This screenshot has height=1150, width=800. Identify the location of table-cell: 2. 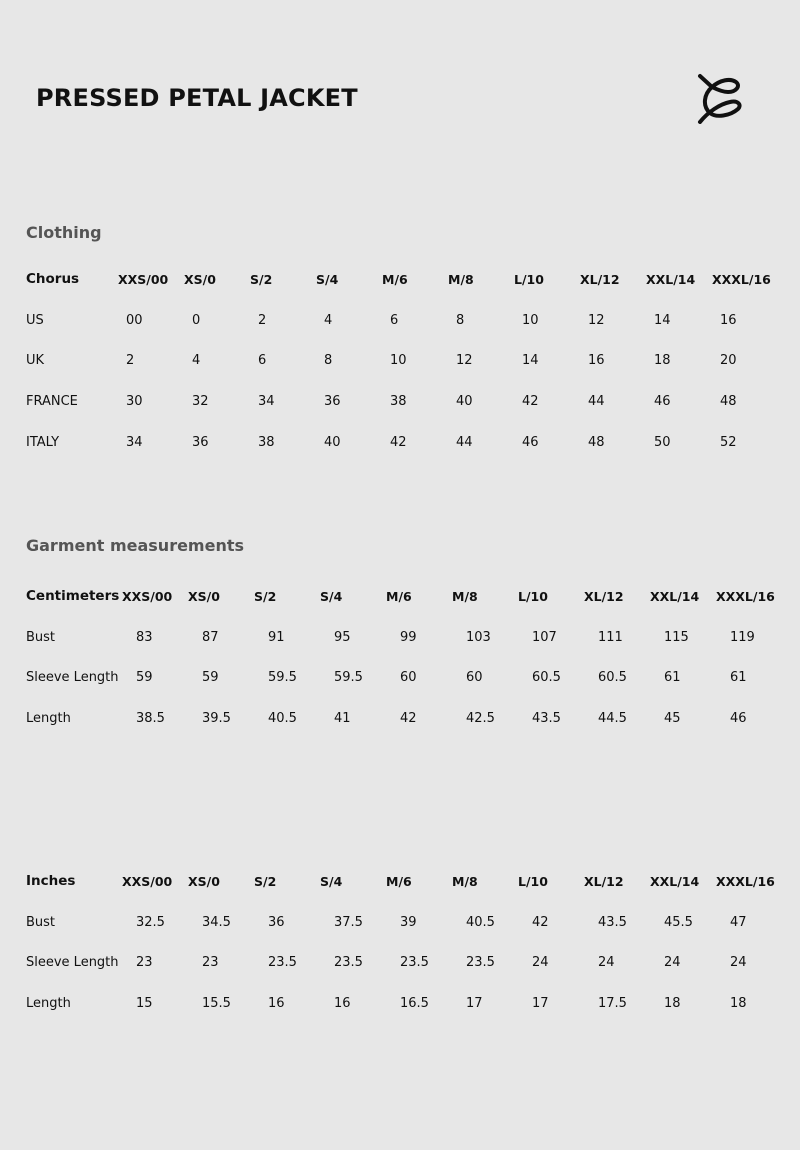
(130, 361).